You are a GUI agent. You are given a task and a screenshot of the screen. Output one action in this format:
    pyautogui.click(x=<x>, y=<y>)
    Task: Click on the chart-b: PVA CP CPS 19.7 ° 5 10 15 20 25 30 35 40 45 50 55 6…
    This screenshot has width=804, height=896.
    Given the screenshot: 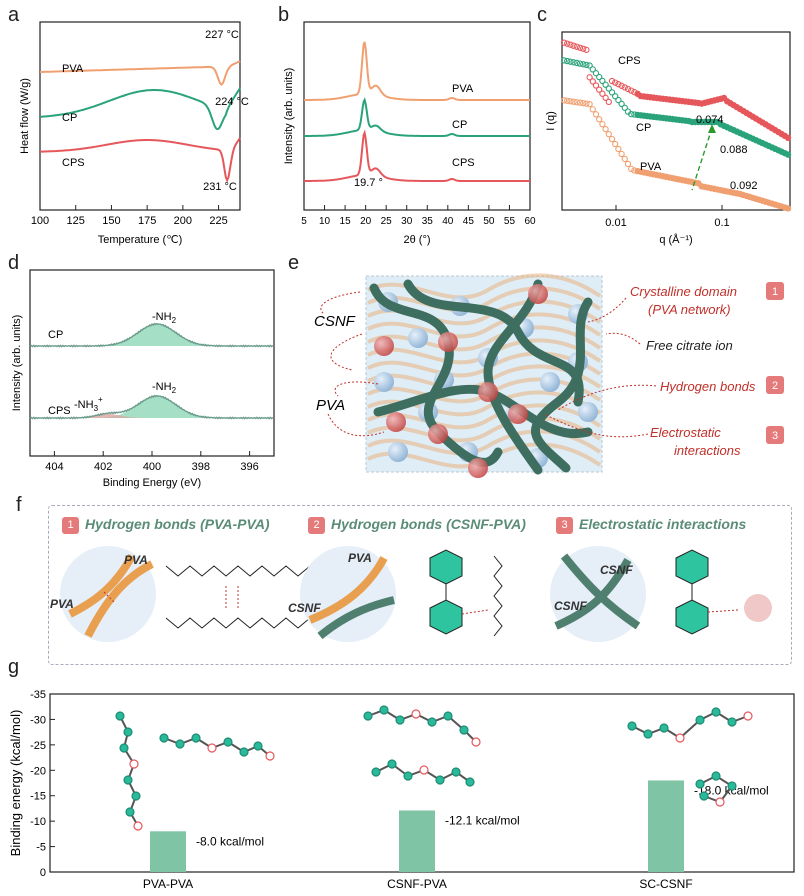 What is the action you would take?
    pyautogui.click(x=409, y=133)
    